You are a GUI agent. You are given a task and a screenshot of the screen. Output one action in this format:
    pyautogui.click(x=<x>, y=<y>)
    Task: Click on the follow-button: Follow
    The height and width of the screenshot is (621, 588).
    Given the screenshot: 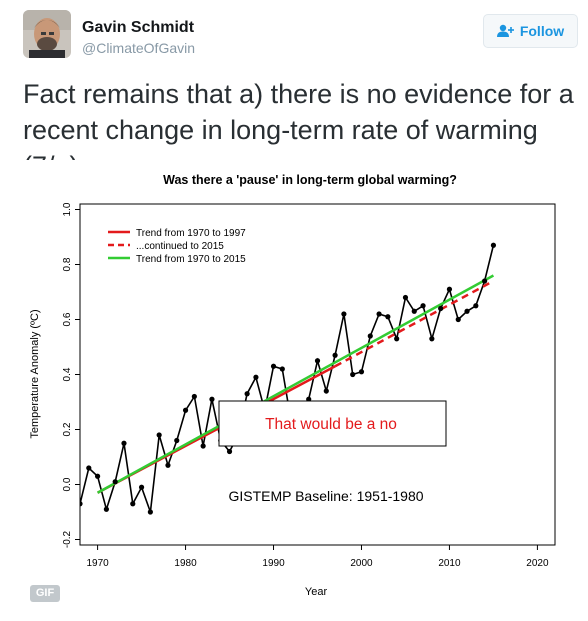 What is the action you would take?
    pyautogui.click(x=530, y=31)
    